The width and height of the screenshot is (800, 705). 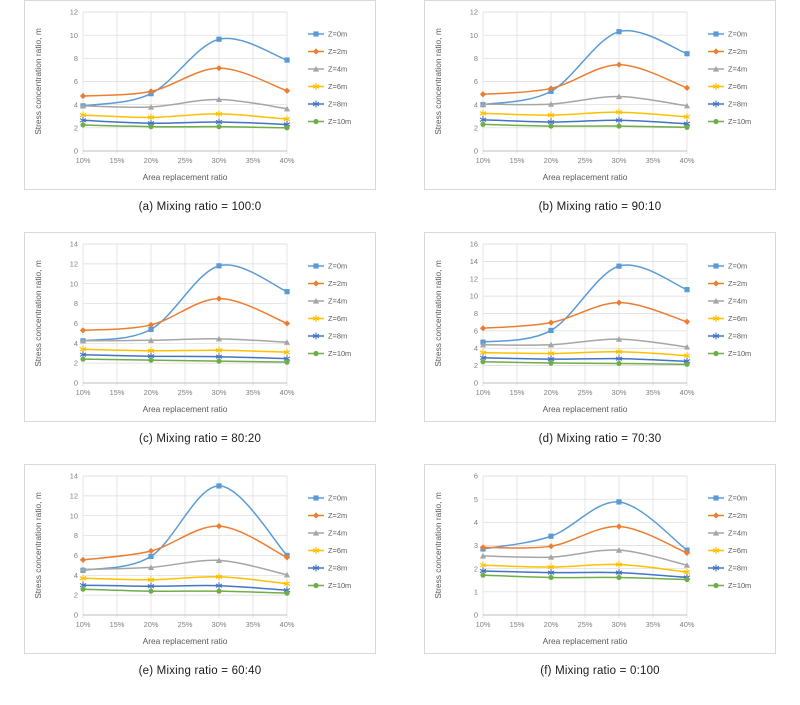 I want to click on y-tick-label: 14, so click(x=74, y=244).